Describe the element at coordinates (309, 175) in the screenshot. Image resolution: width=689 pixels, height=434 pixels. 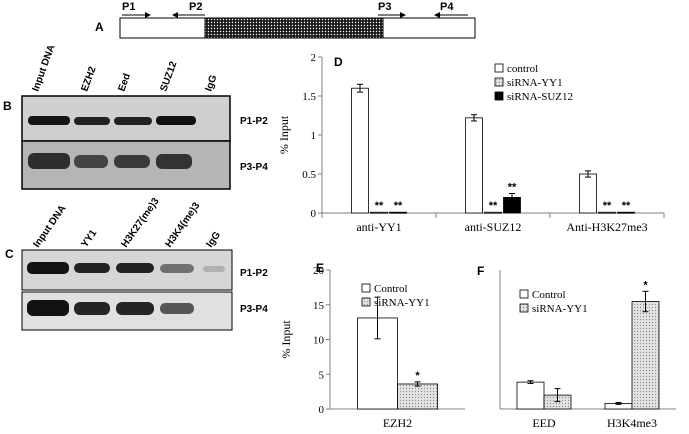
I see `y-tick-label: 0.5` at that location.